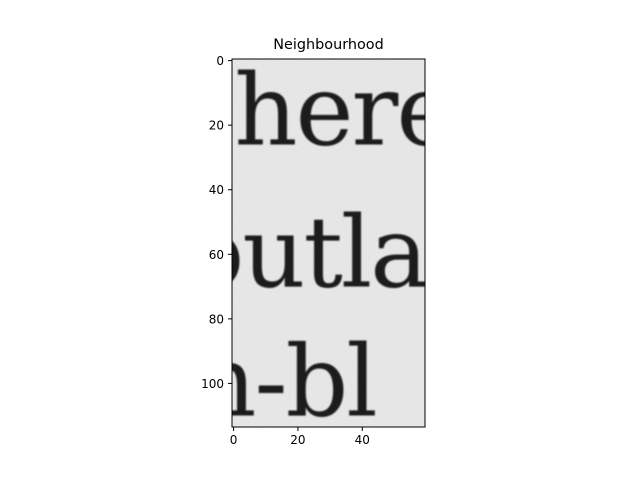 The height and width of the screenshot is (485, 640). I want to click on x-tick-label: 40, so click(362, 440).